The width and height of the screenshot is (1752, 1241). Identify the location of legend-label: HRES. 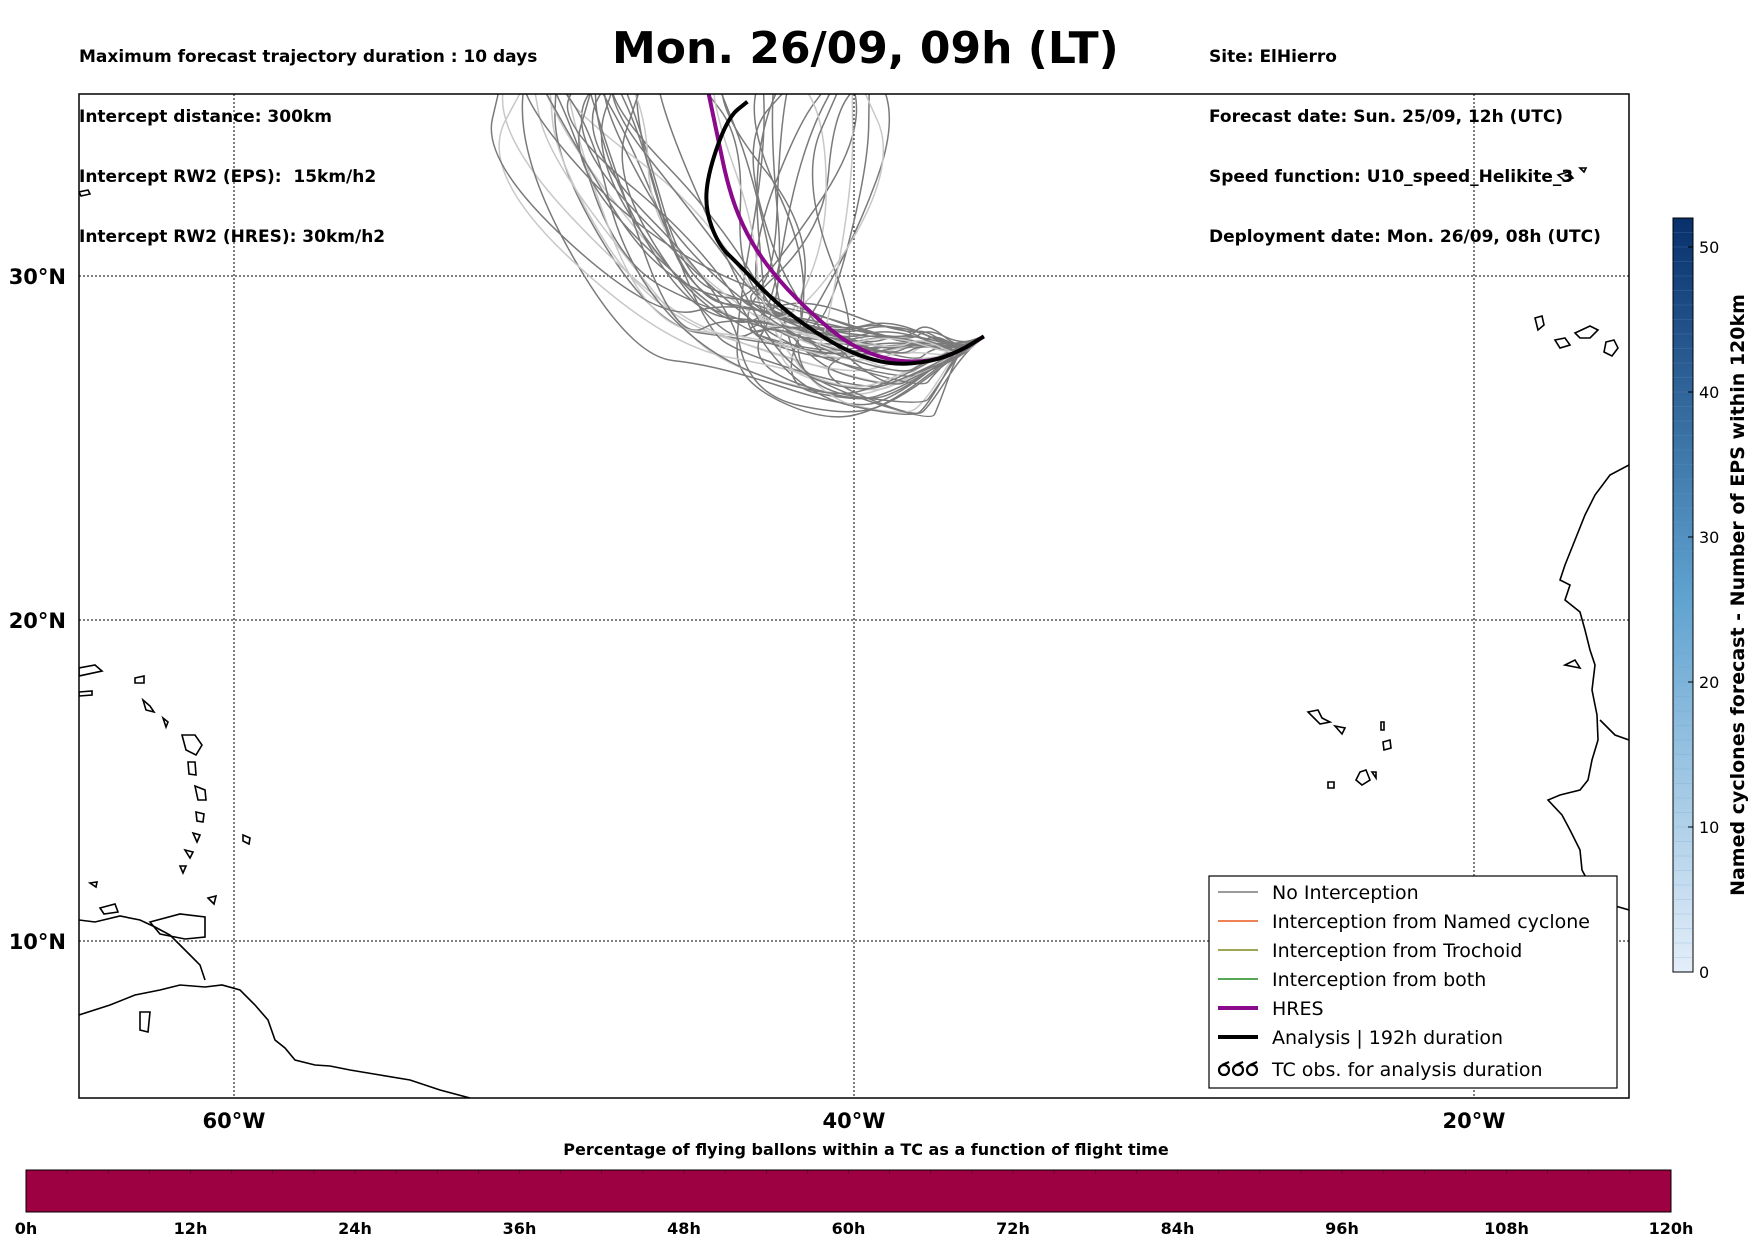
(1298, 1009).